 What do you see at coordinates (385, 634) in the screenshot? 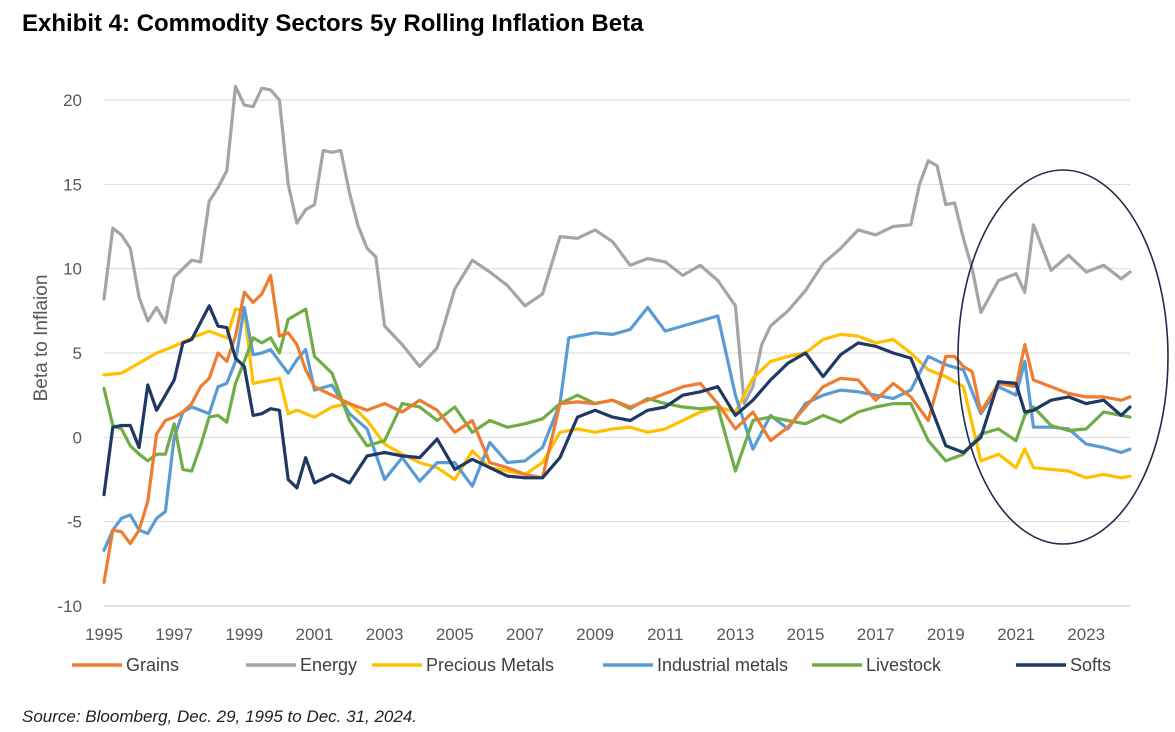
I see `x-tick-label: 2003` at bounding box center [385, 634].